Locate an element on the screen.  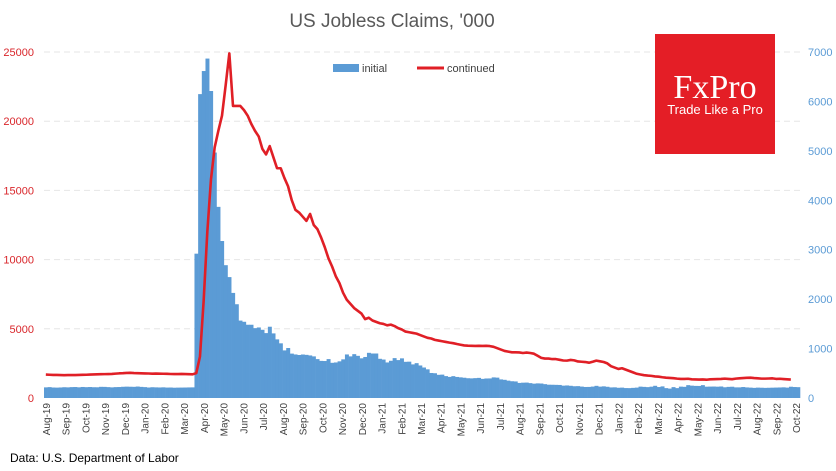
x-axis-tick-label: Jul-21 is located at coordinates (501, 417).